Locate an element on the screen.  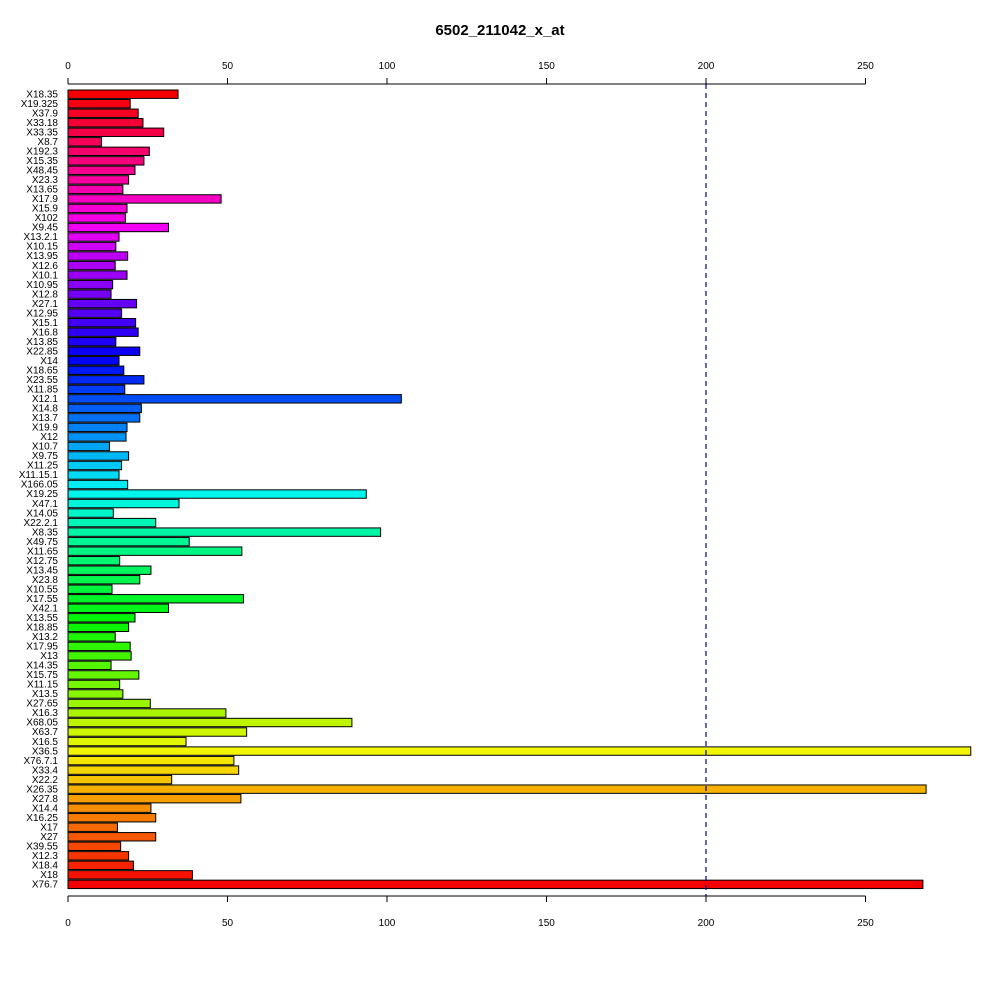
category-label: X18.4 is located at coordinates (45, 866).